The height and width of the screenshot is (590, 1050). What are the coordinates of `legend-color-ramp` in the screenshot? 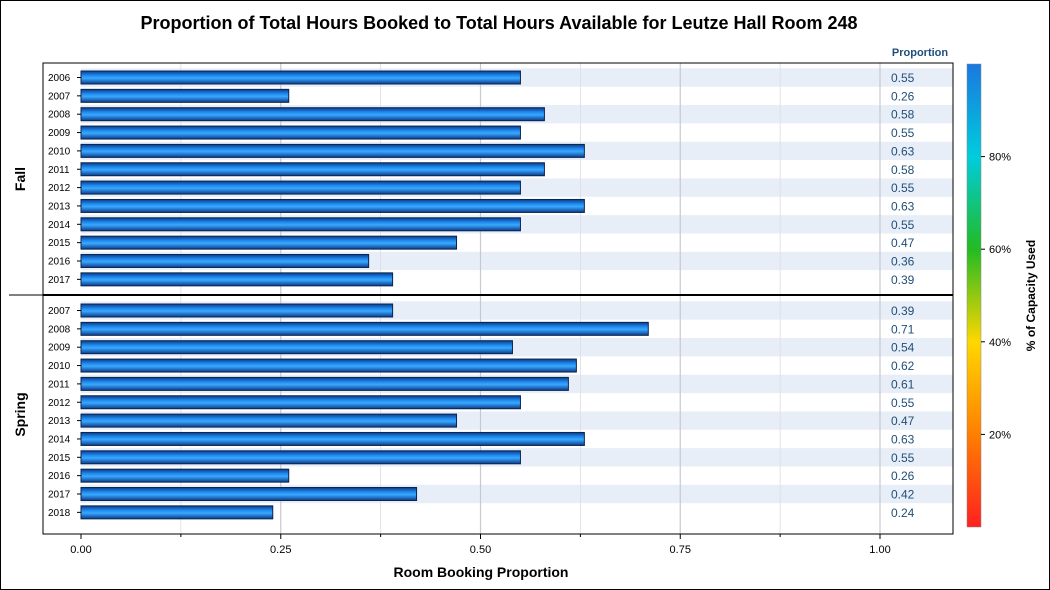 It's located at (974, 295).